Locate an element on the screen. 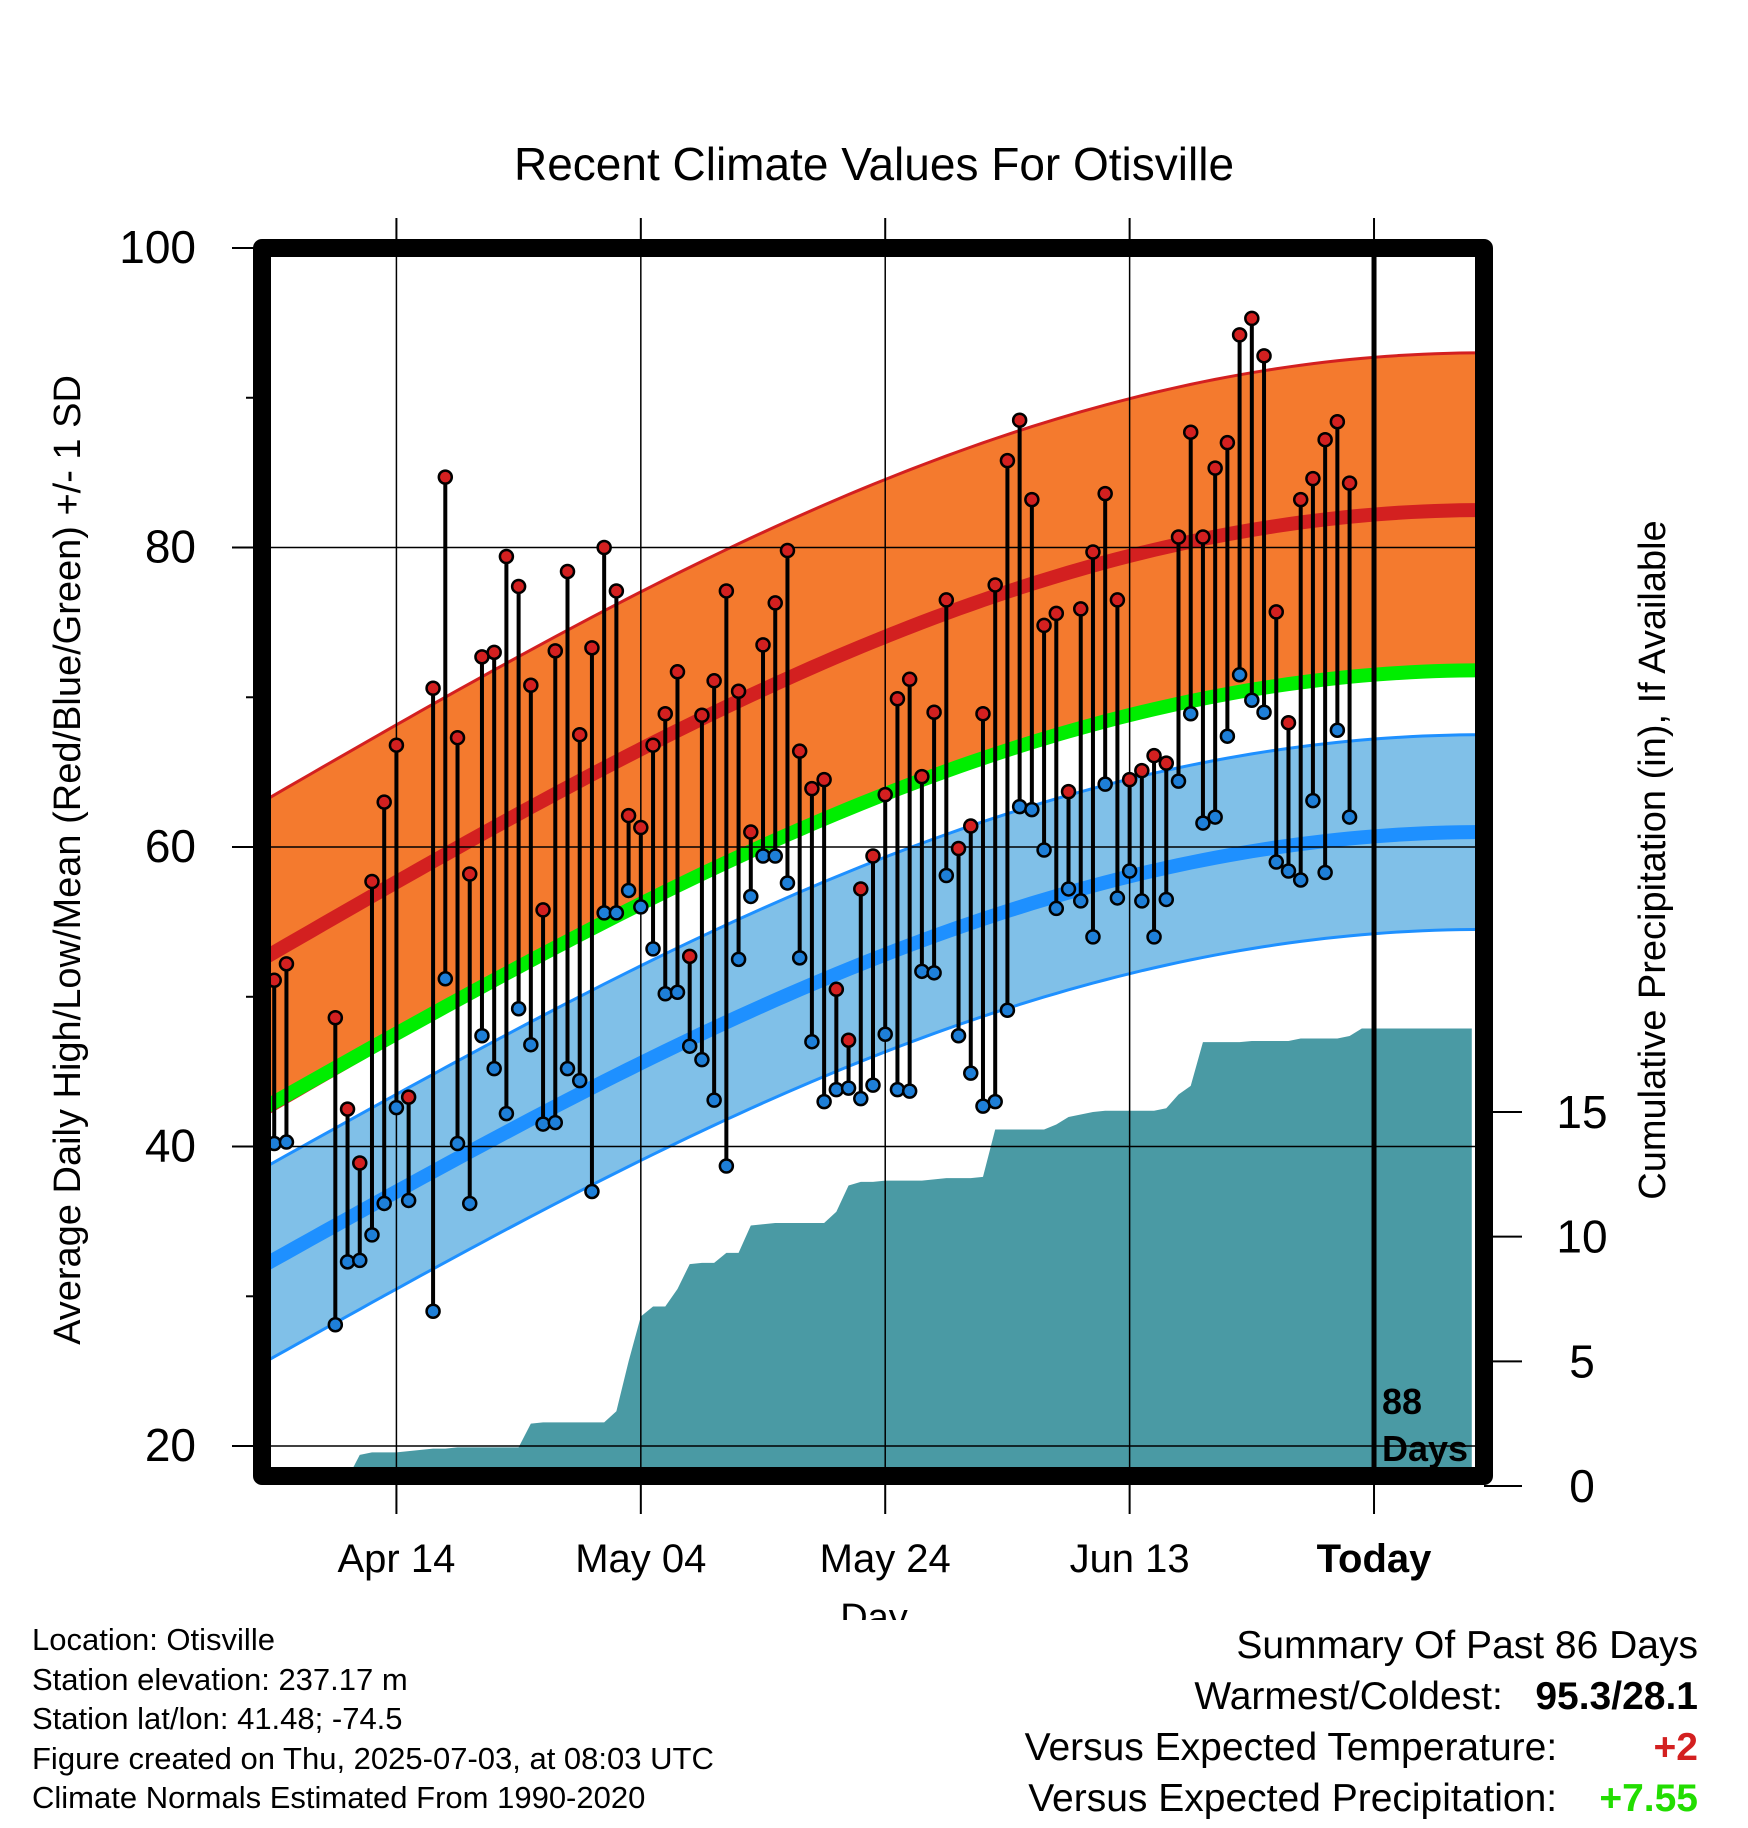 The height and width of the screenshot is (1828, 1748). normals-text: Climate Normals Estimated From 1990-2020 is located at coordinates (339, 1797).